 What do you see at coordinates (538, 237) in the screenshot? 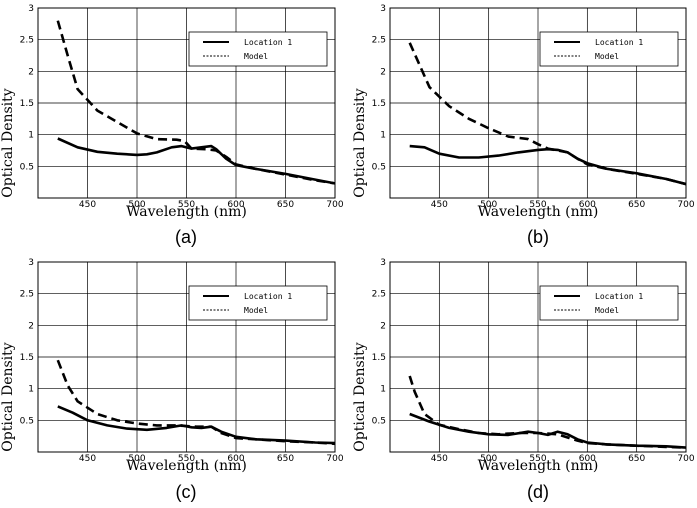
I see `panel-label: (b)` at bounding box center [538, 237].